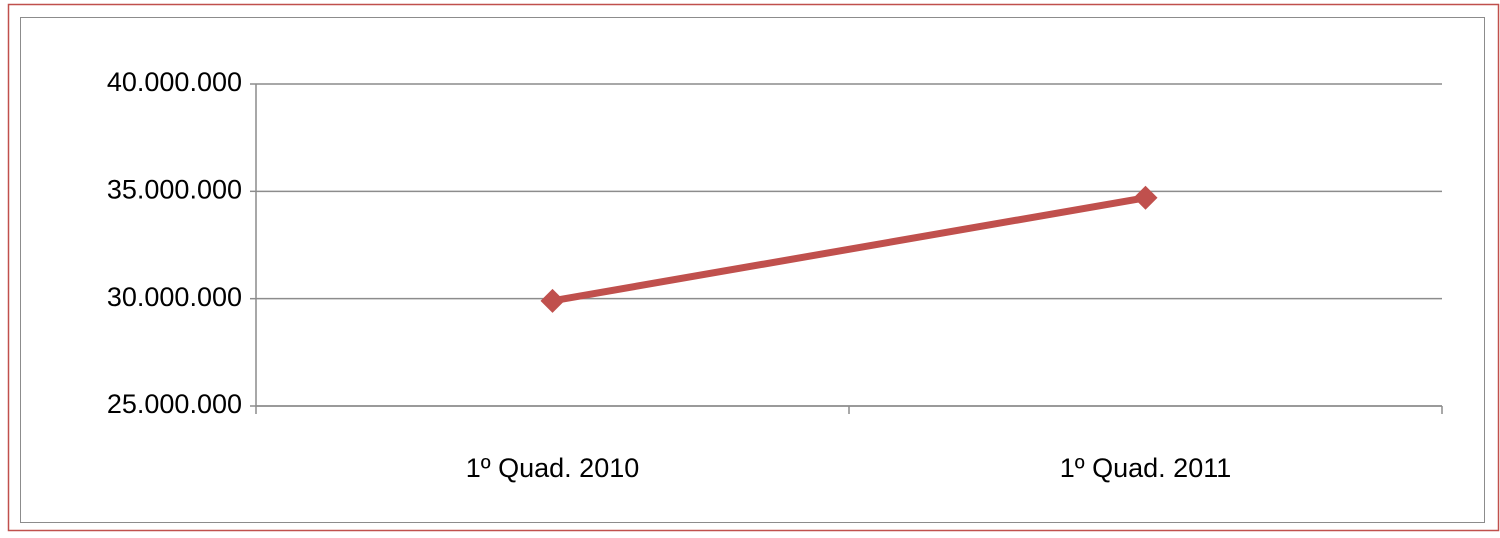  Describe the element at coordinates (1146, 468) in the screenshot. I see `x-tick-label: 1º Quad. 2011` at that location.